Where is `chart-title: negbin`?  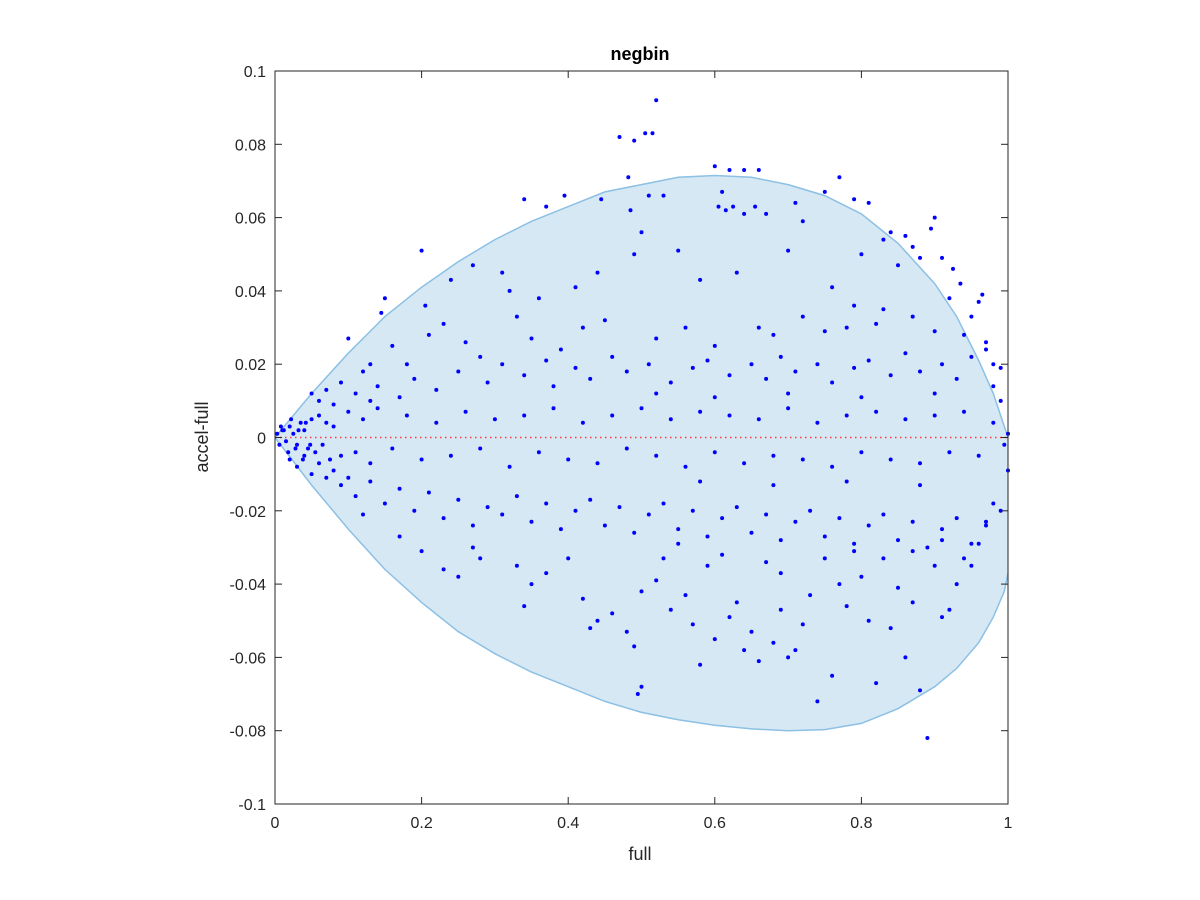
chart-title: negbin is located at coordinates (640, 54).